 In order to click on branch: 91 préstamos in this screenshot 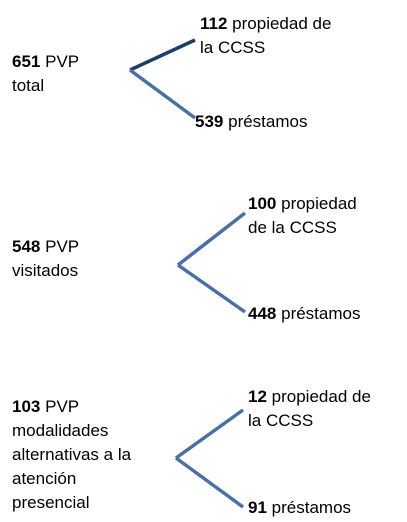, I will do `click(299, 508)`.